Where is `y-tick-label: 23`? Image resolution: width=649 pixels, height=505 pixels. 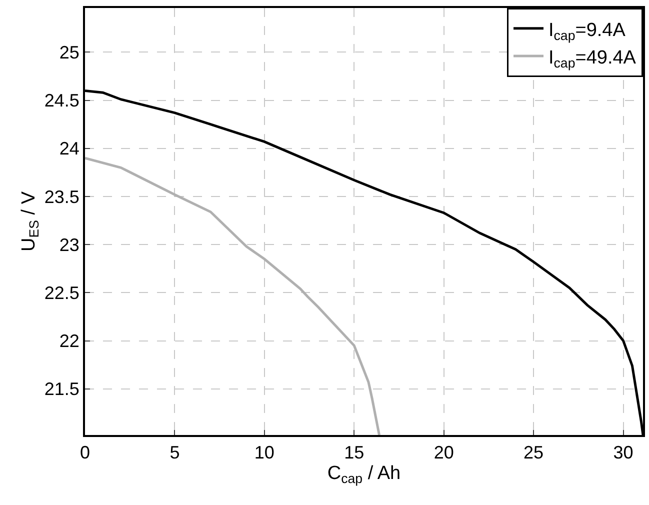 y-tick-label: 23 is located at coordinates (69, 244).